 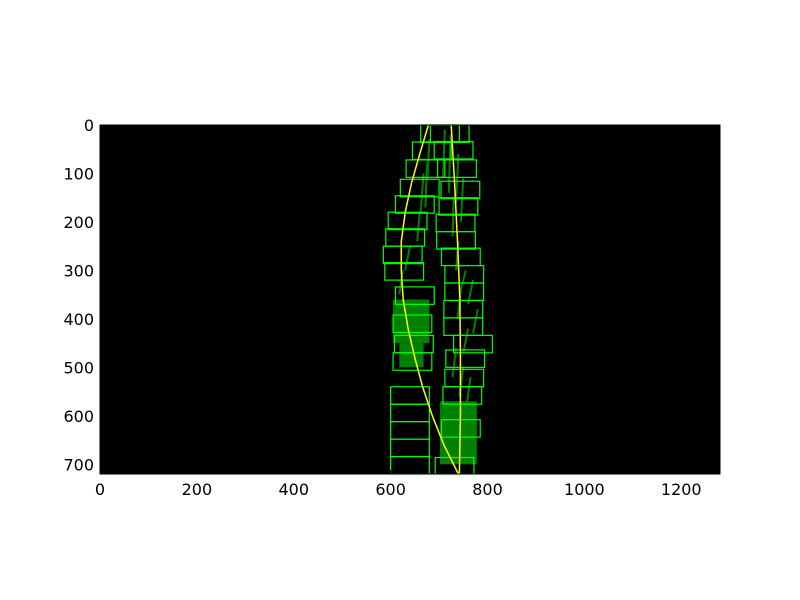 I want to click on x-tick-label: 600, so click(x=390, y=489).